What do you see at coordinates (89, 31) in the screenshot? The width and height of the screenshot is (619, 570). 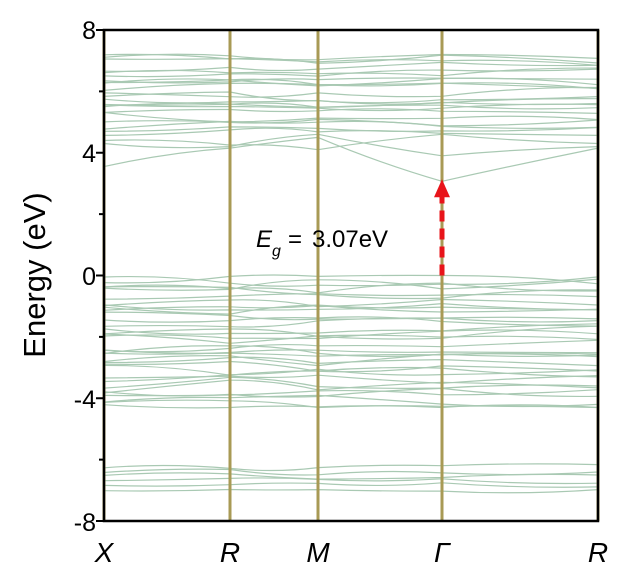 I see `y-tick-label-8: 8` at bounding box center [89, 31].